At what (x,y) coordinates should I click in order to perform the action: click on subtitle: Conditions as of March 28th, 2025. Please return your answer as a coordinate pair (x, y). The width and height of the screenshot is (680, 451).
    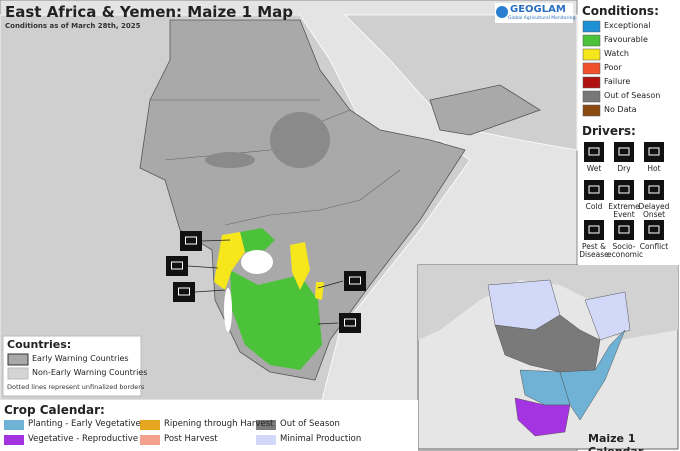
    Looking at the image, I should click on (73, 26).